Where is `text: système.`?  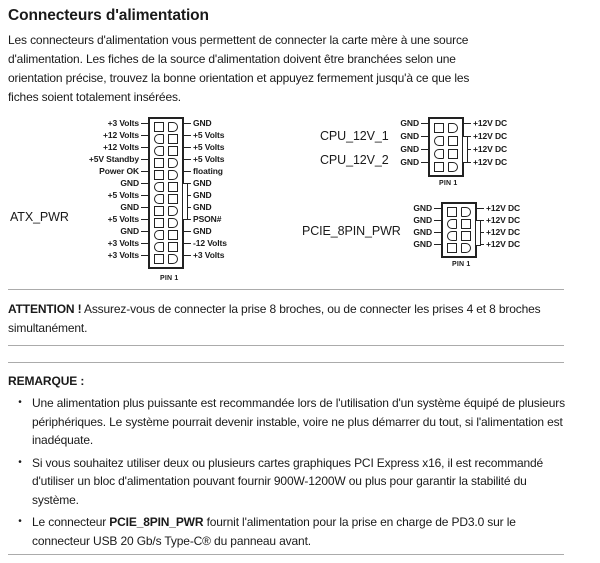 text: système. is located at coordinates (55, 499).